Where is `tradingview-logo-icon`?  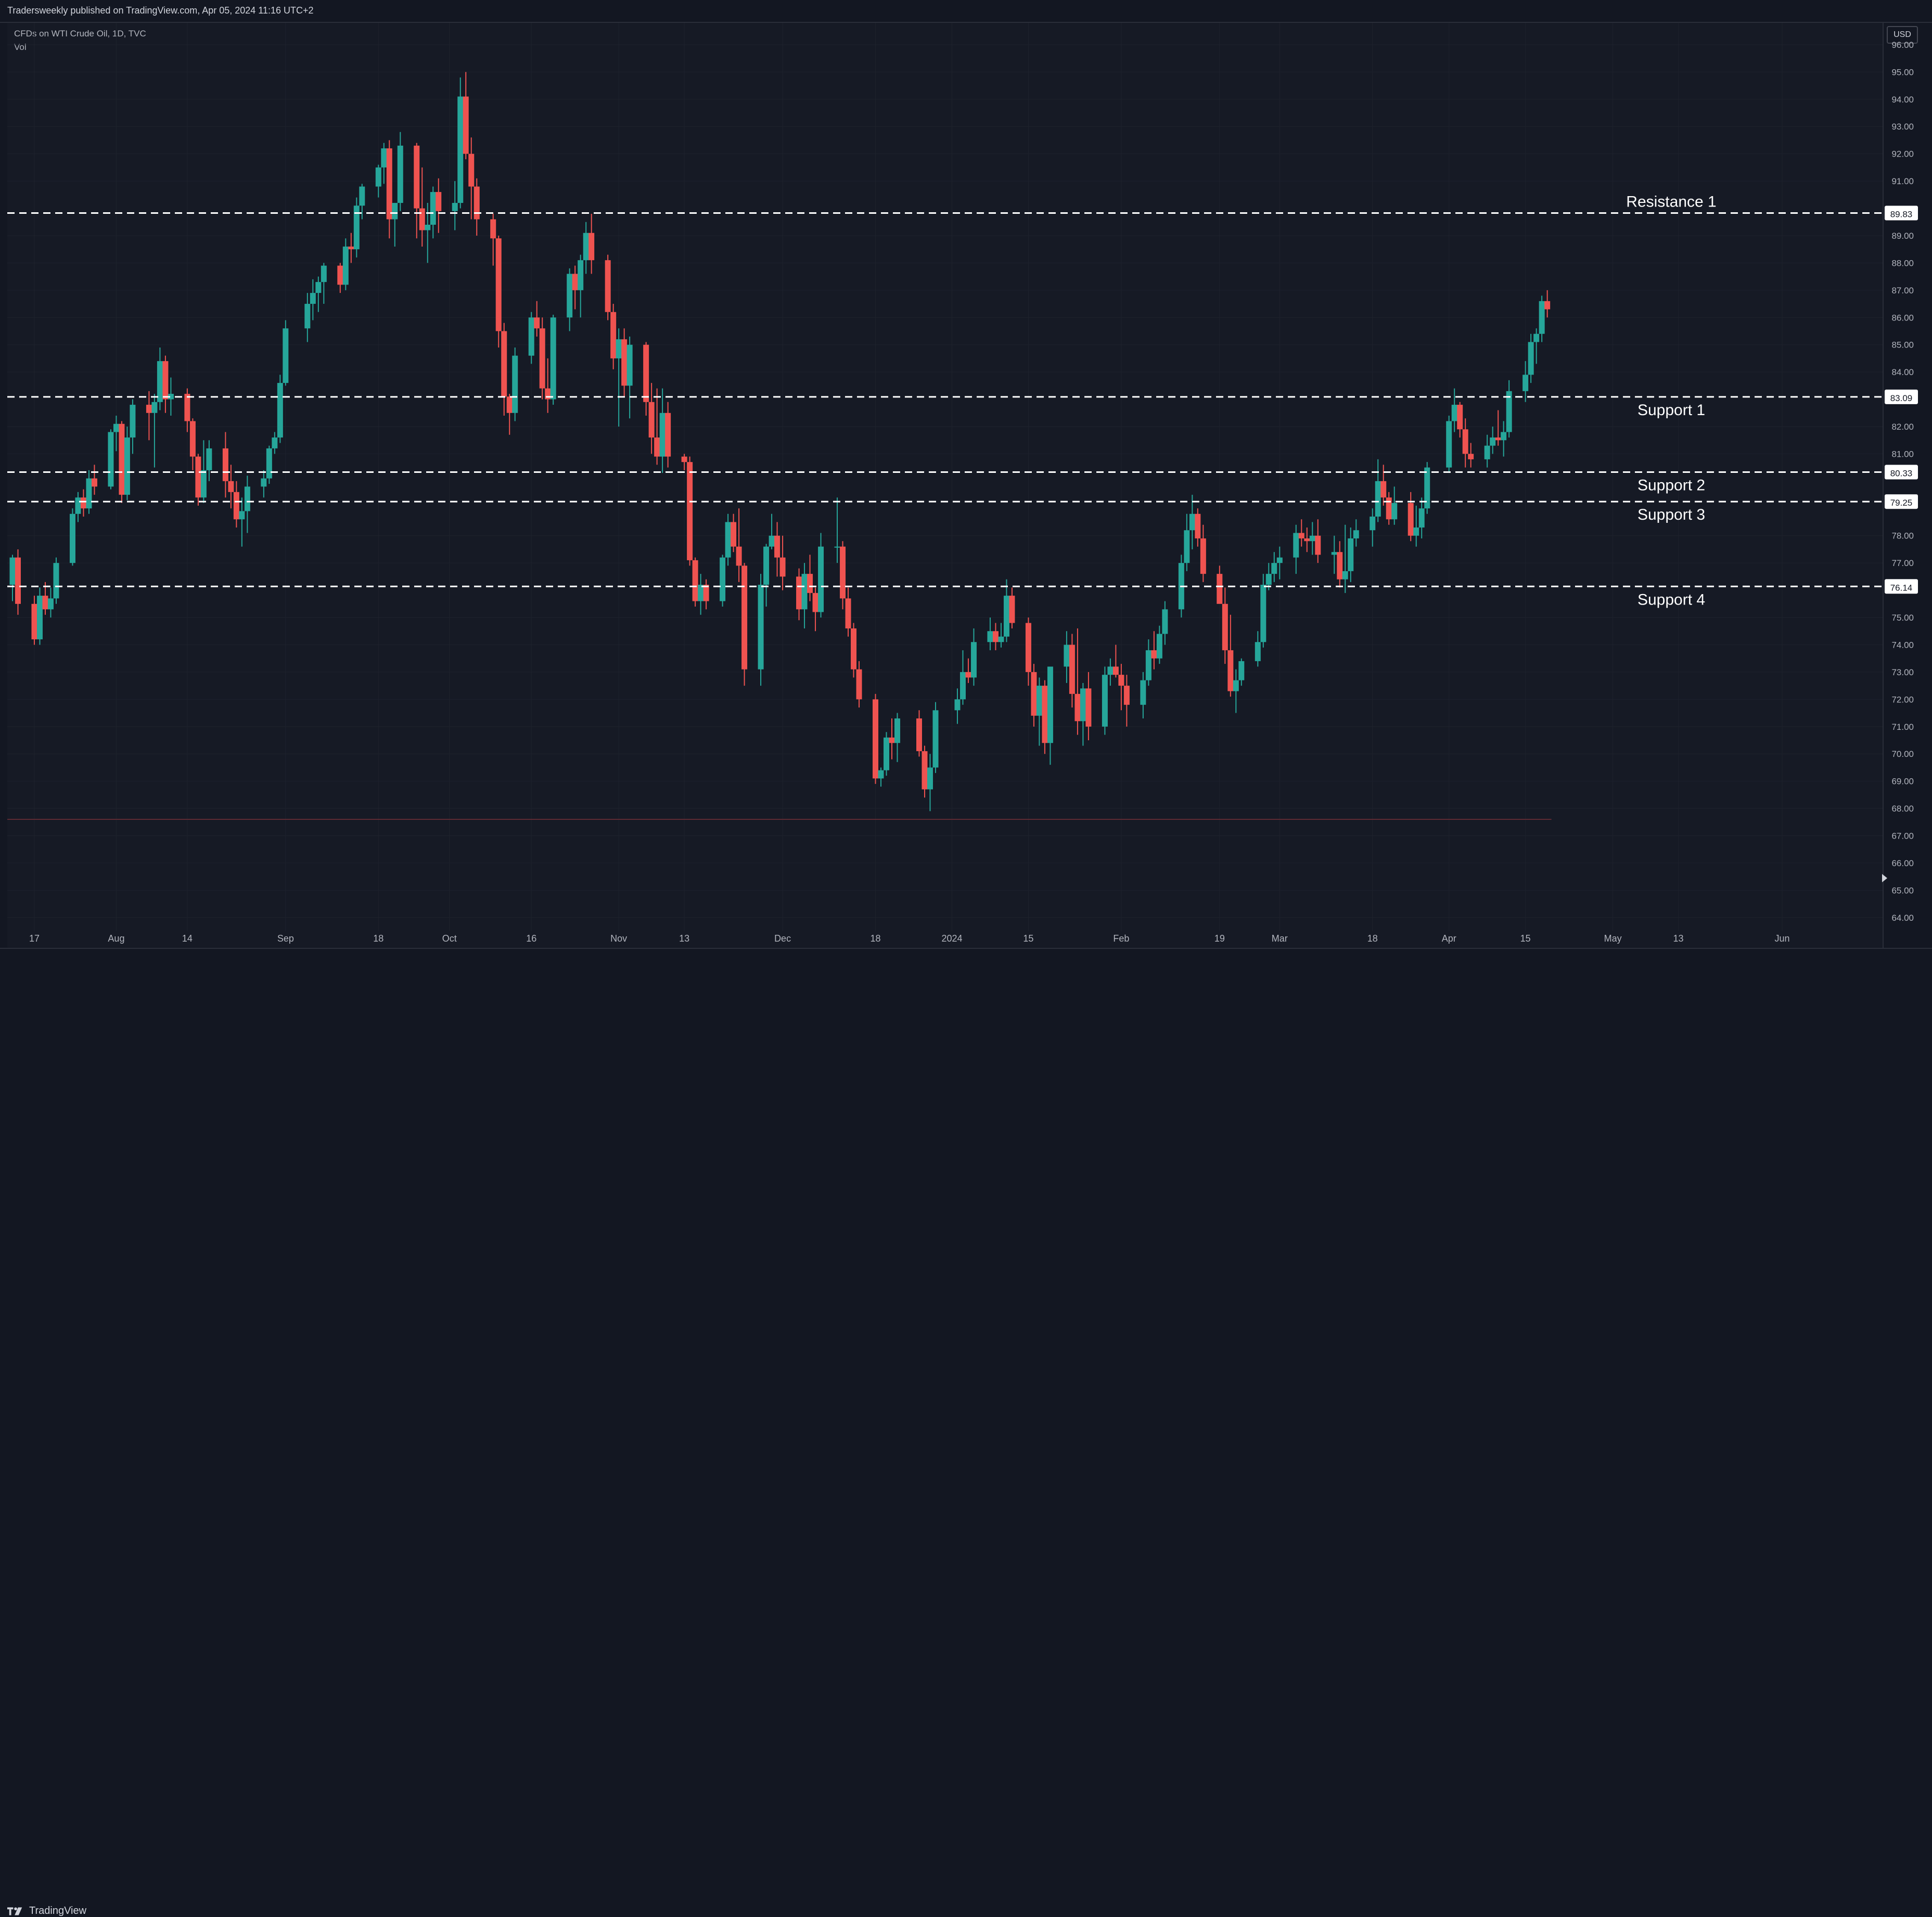 tradingview-logo-icon is located at coordinates (15, 1911).